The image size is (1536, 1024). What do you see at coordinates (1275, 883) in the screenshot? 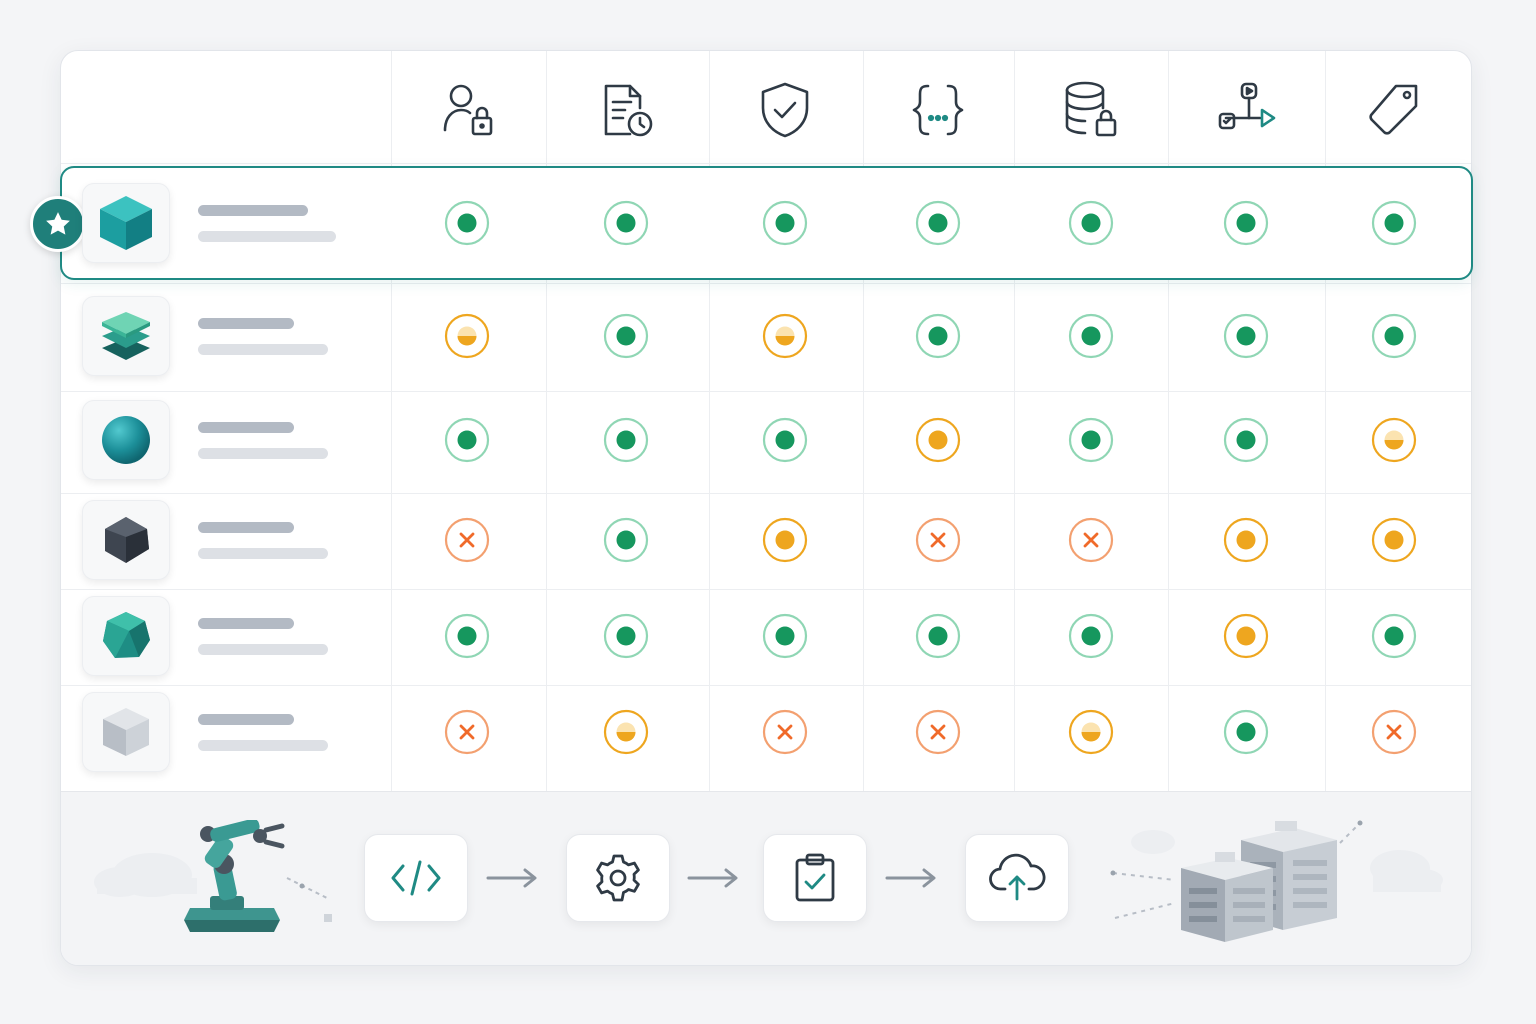
I see `server-buildings-icon` at bounding box center [1275, 883].